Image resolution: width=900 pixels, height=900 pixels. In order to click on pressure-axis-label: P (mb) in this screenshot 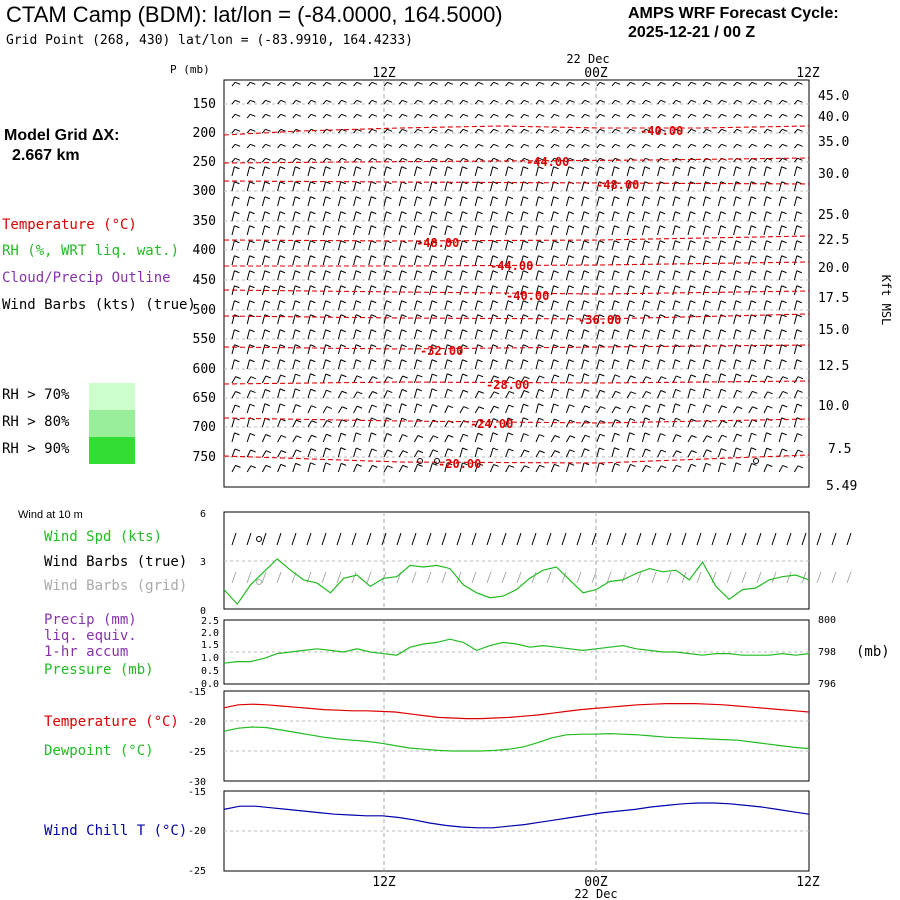, I will do `click(190, 69)`.